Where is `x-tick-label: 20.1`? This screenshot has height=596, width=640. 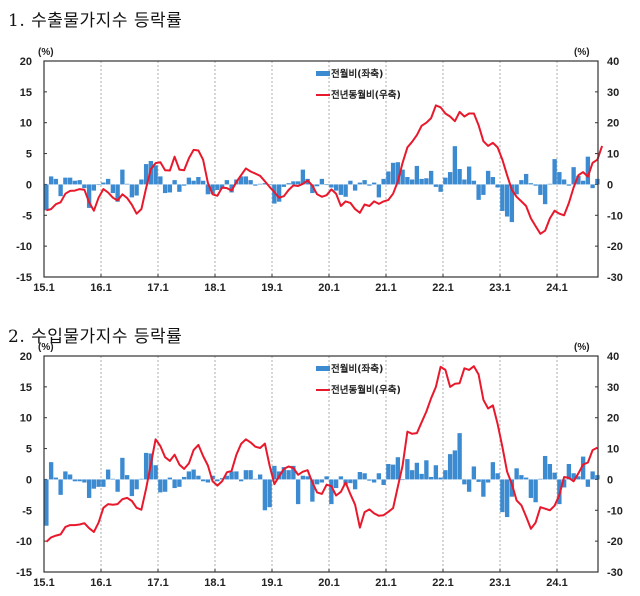 x-tick-label: 20.1 is located at coordinates (328, 288).